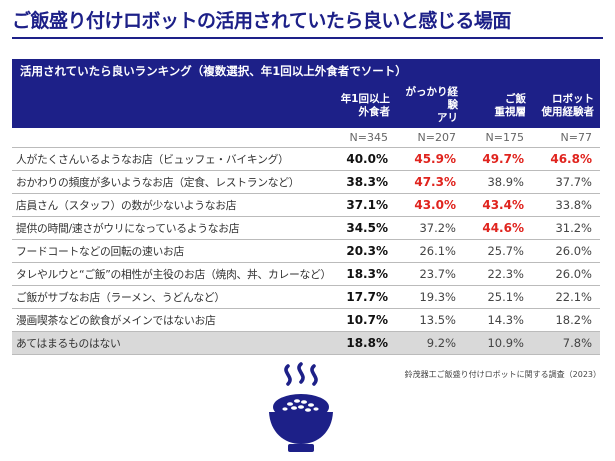  I want to click on value-cell: 7.8%, so click(566, 343).